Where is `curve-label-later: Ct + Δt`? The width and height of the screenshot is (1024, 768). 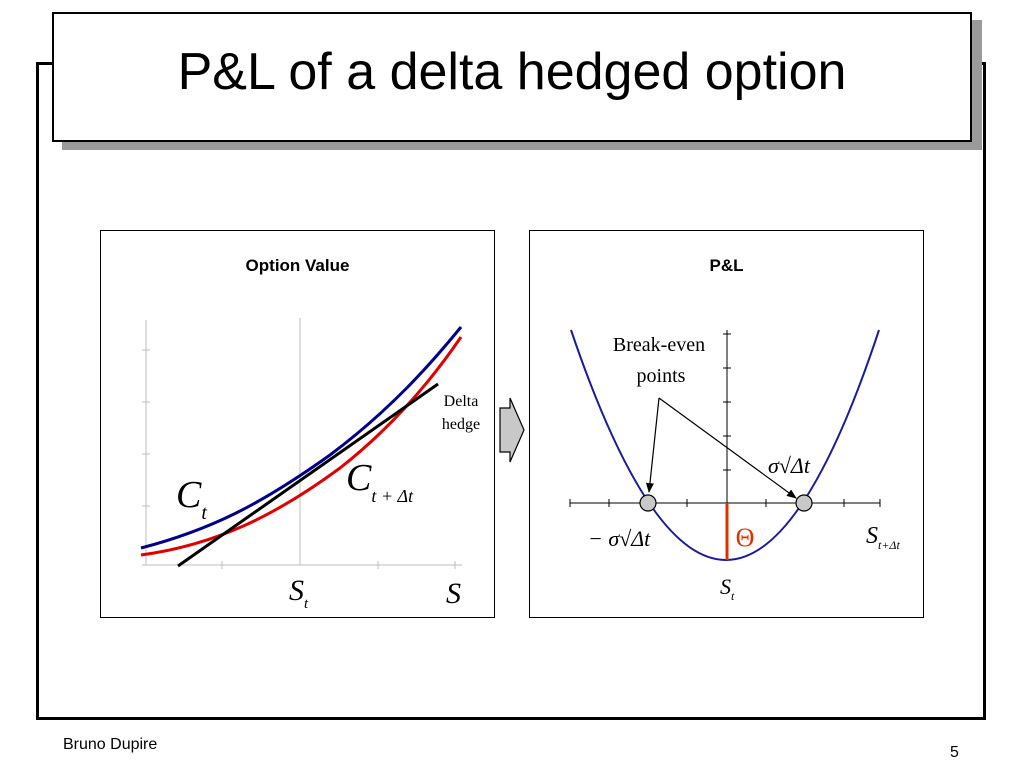 curve-label-later: Ct + Δt is located at coordinates (380, 481).